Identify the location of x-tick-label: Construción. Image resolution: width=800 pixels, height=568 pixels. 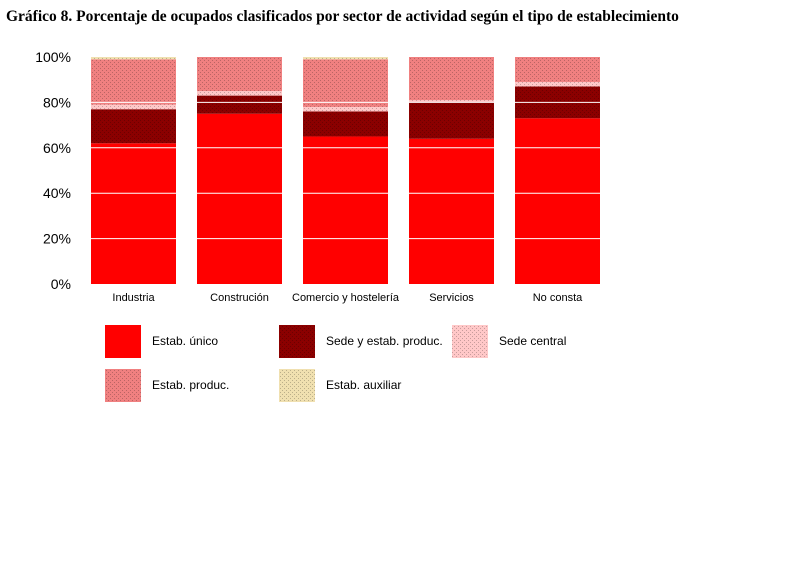
(239, 298).